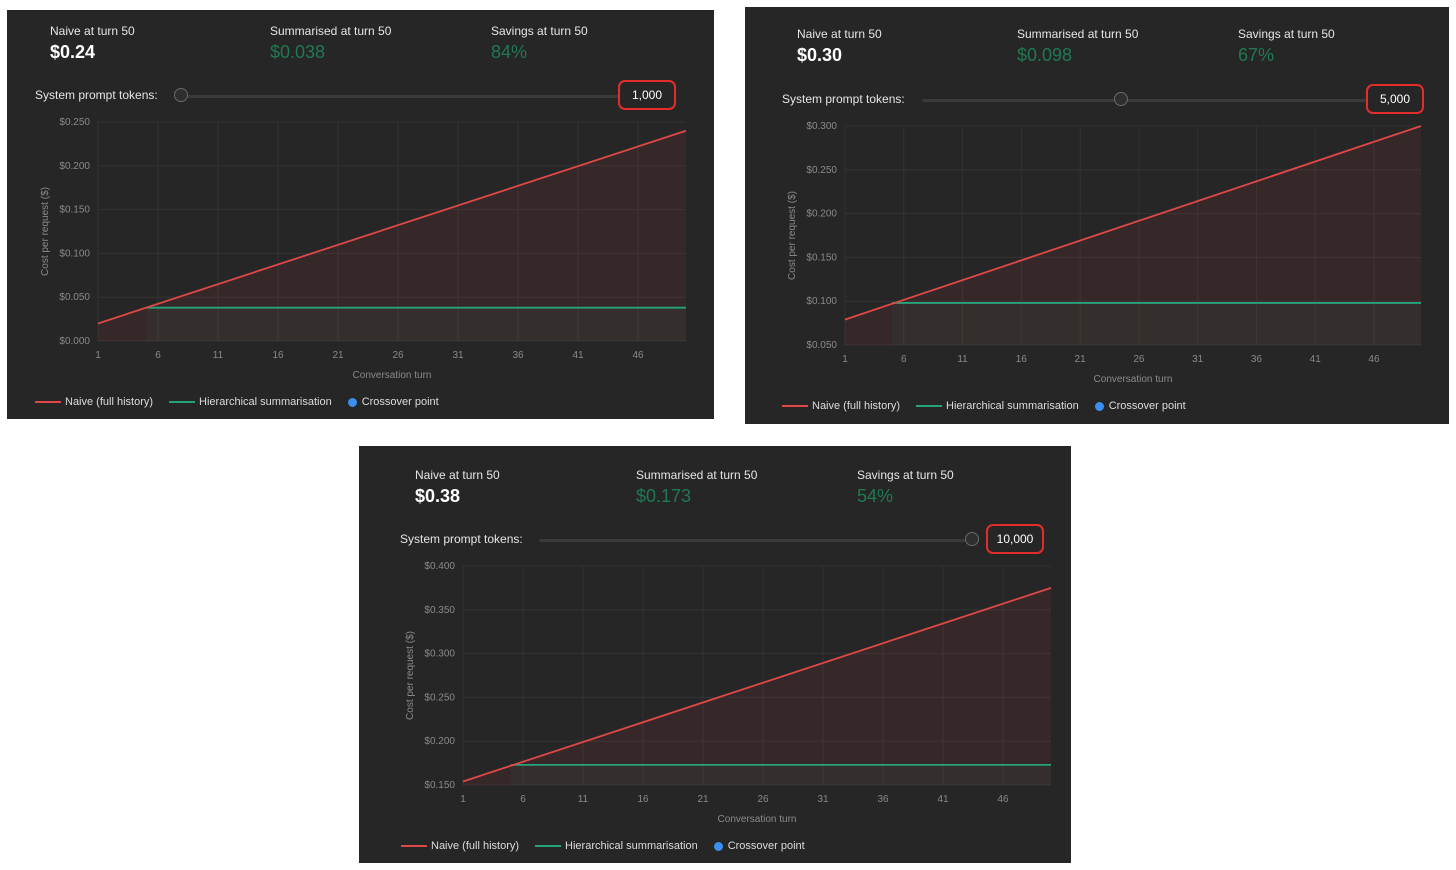 The height and width of the screenshot is (870, 1456). What do you see at coordinates (905, 487) in the screenshot?
I see `savings-stat: Savings at turn 50 54%` at bounding box center [905, 487].